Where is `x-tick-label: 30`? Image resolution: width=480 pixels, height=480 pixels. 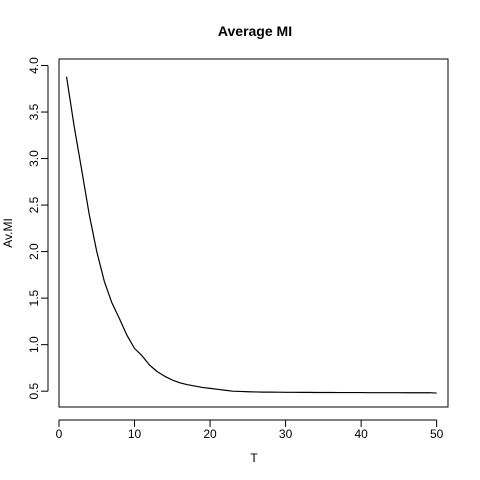
x-tick-label: 30 is located at coordinates (286, 434).